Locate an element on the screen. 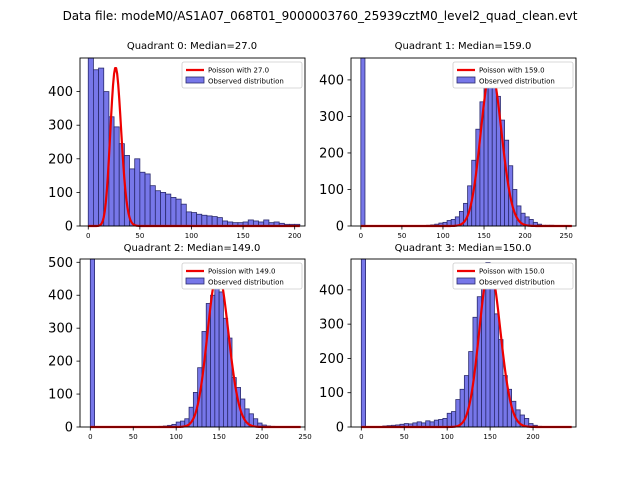 This screenshot has width=640, height=480. quadrant-0-title: Quadrant 0: Median=27.0 is located at coordinates (192, 46).